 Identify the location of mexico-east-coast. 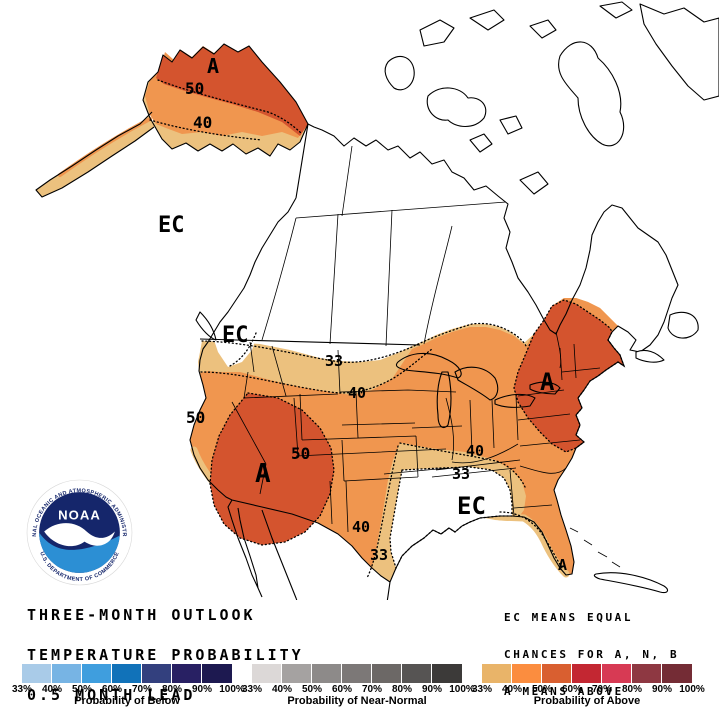
(388, 590).